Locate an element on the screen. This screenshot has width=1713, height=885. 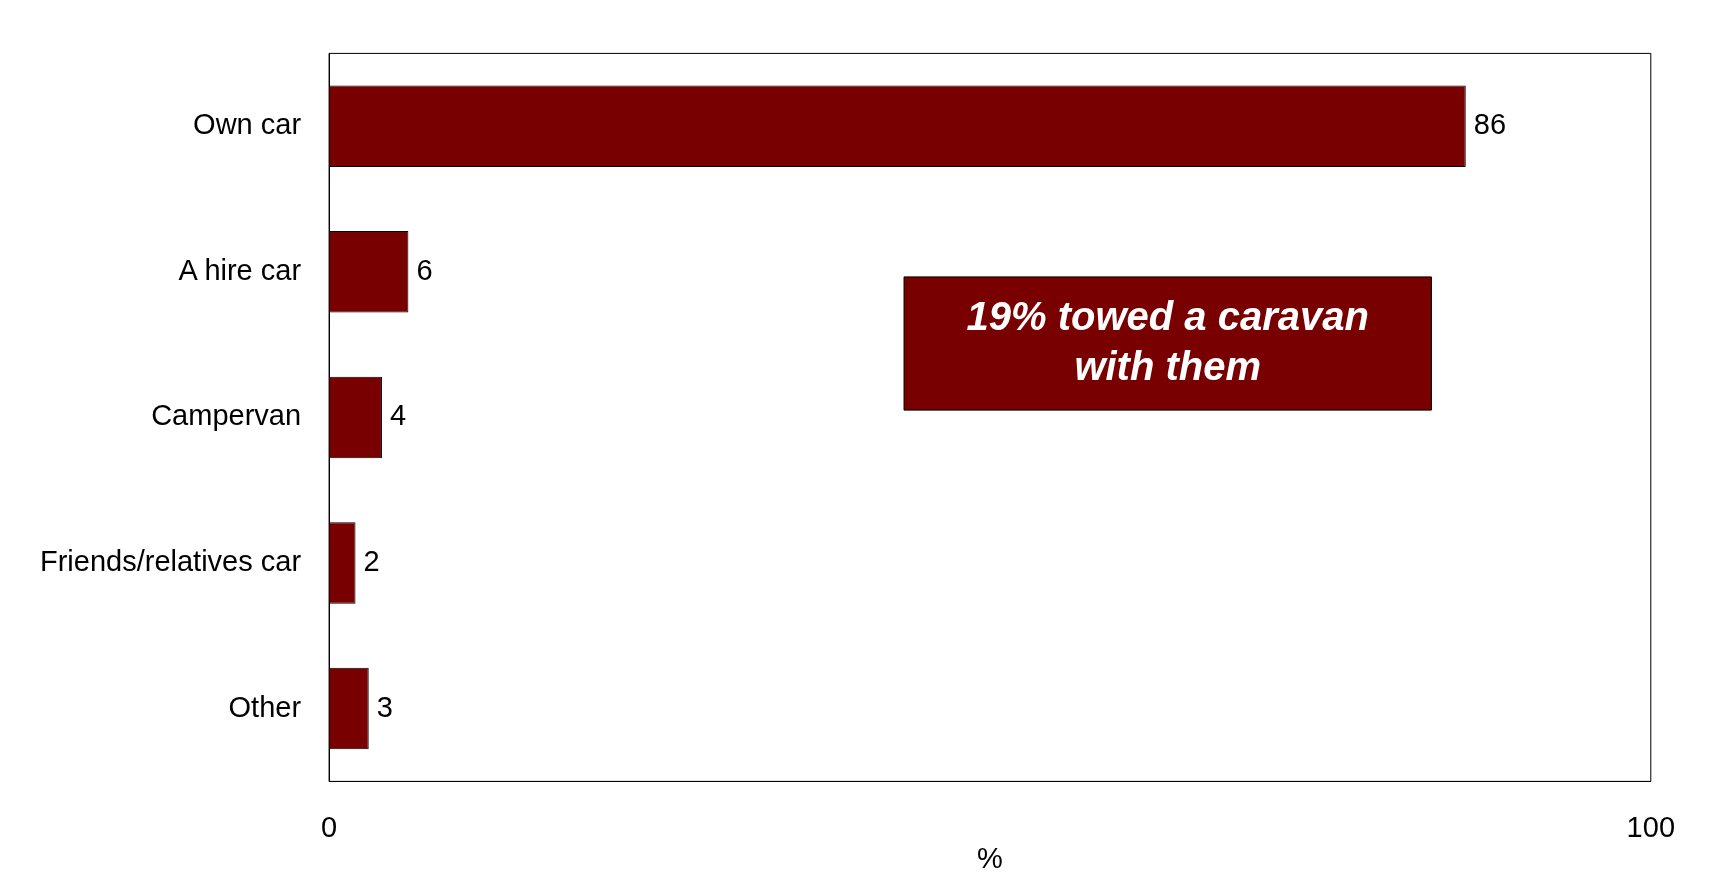
data-label: 86 is located at coordinates (1490, 124).